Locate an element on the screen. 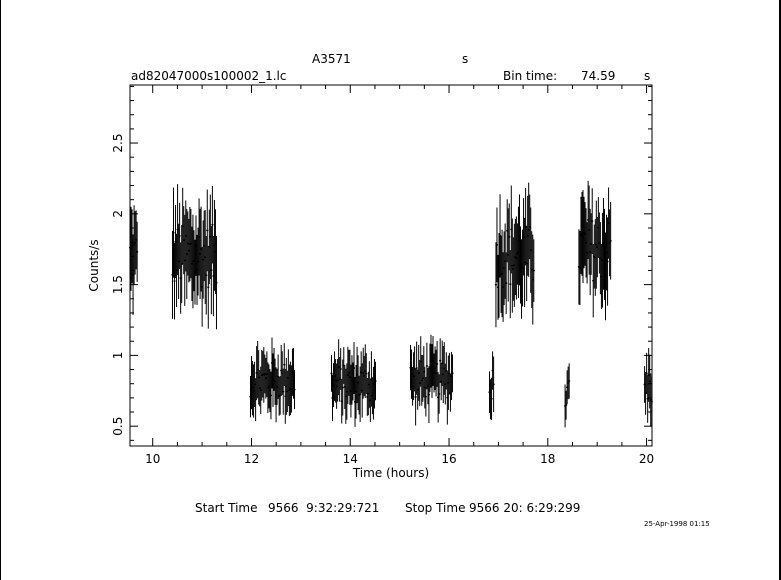 The height and width of the screenshot is (580, 781). y-tick-label: 2 is located at coordinates (118, 214).